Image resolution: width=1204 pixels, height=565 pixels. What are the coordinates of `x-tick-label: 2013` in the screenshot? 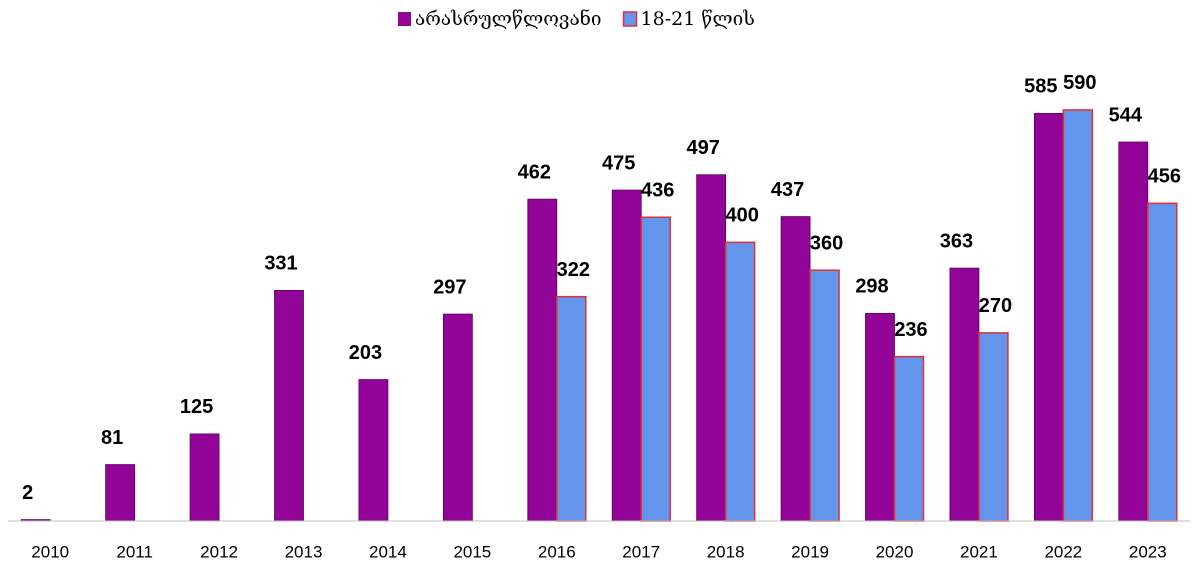 It's located at (304, 551).